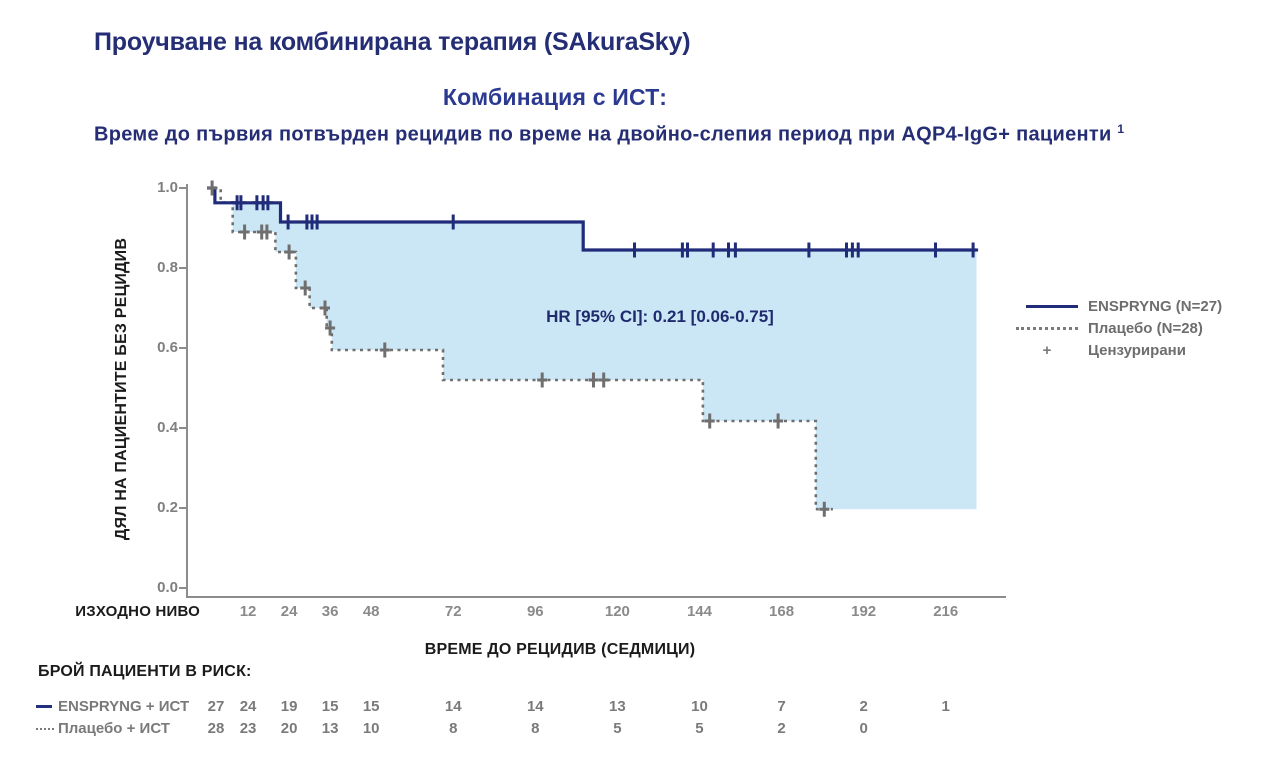  I want to click on risk-row-label-enspryng: ENSPRYNG + ИСТ, so click(112, 706).